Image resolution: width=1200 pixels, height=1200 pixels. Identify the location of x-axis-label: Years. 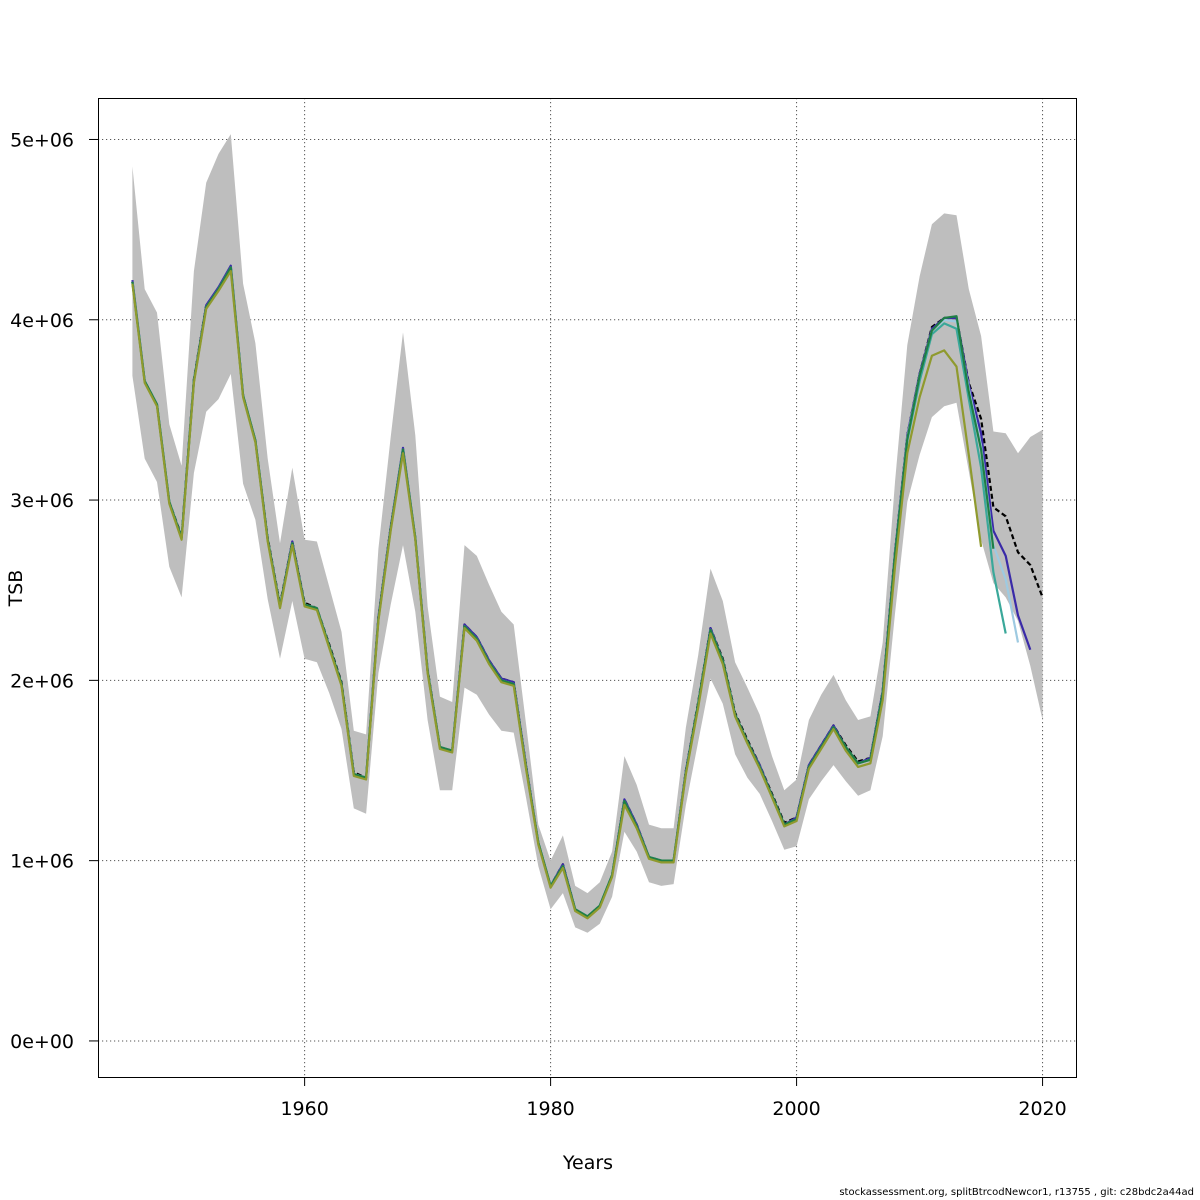
(587, 1163).